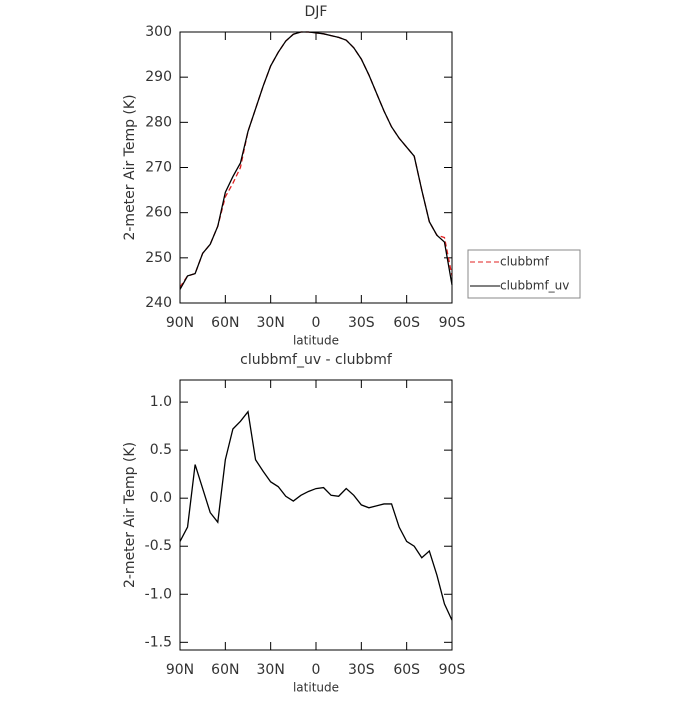 This screenshot has width=700, height=704. What do you see at coordinates (158, 594) in the screenshot?
I see `y-tick-label: -1.0` at bounding box center [158, 594].